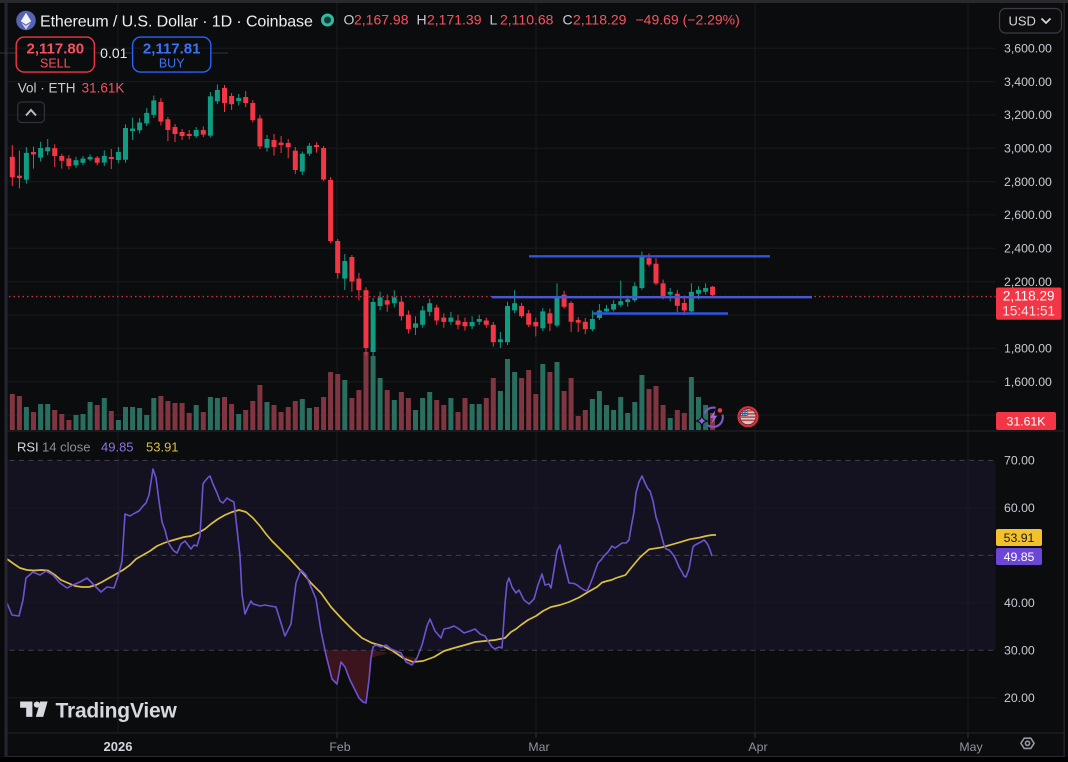 The image size is (1068, 762). I want to click on svg-text: 2,600.00, so click(1028, 215).